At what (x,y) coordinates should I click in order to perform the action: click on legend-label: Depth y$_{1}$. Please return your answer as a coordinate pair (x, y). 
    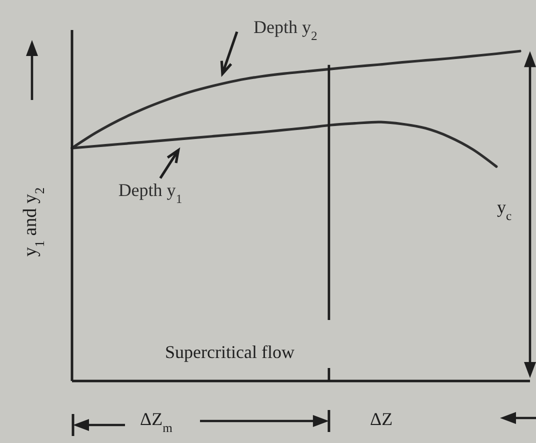
    Looking at the image, I should click on (150, 193).